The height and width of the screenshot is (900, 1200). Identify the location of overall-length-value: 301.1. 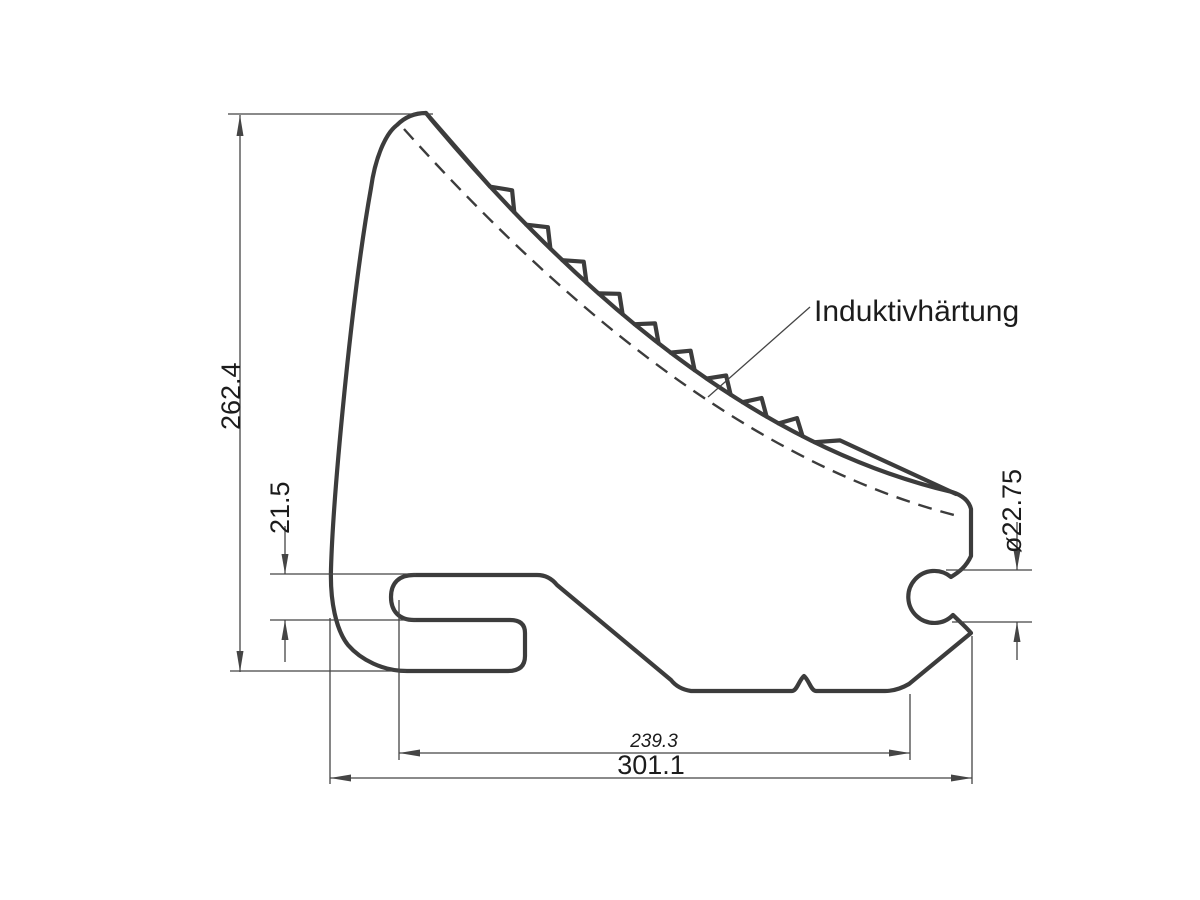
(651, 765).